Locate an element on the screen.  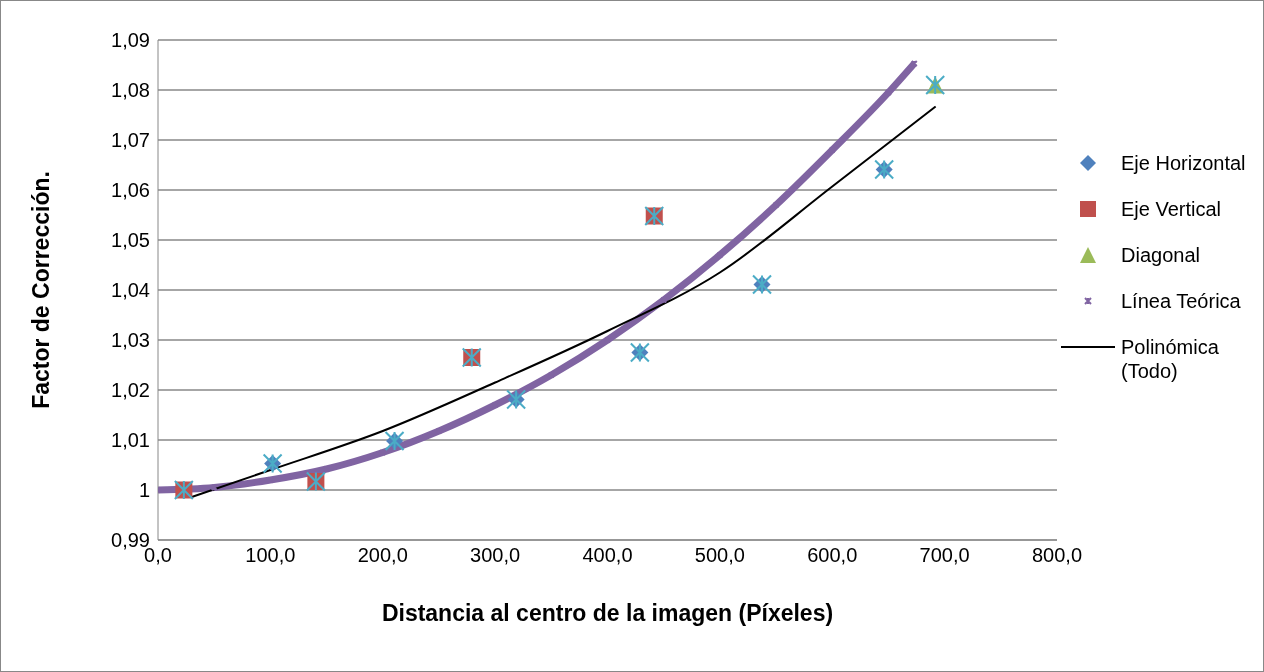
x-tick-label: 300,0 is located at coordinates (495, 555).